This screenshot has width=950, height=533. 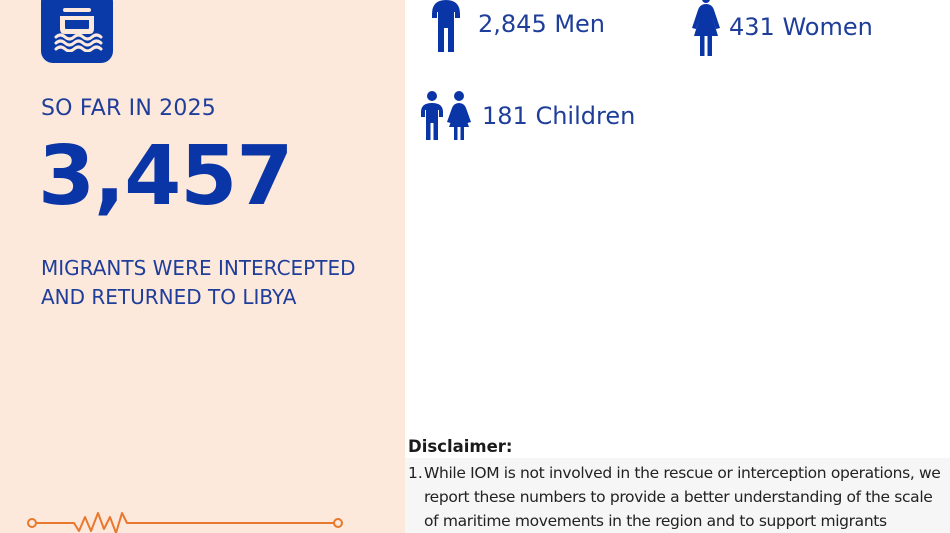 What do you see at coordinates (77, 31) in the screenshot?
I see `boat-on-water-icon` at bounding box center [77, 31].